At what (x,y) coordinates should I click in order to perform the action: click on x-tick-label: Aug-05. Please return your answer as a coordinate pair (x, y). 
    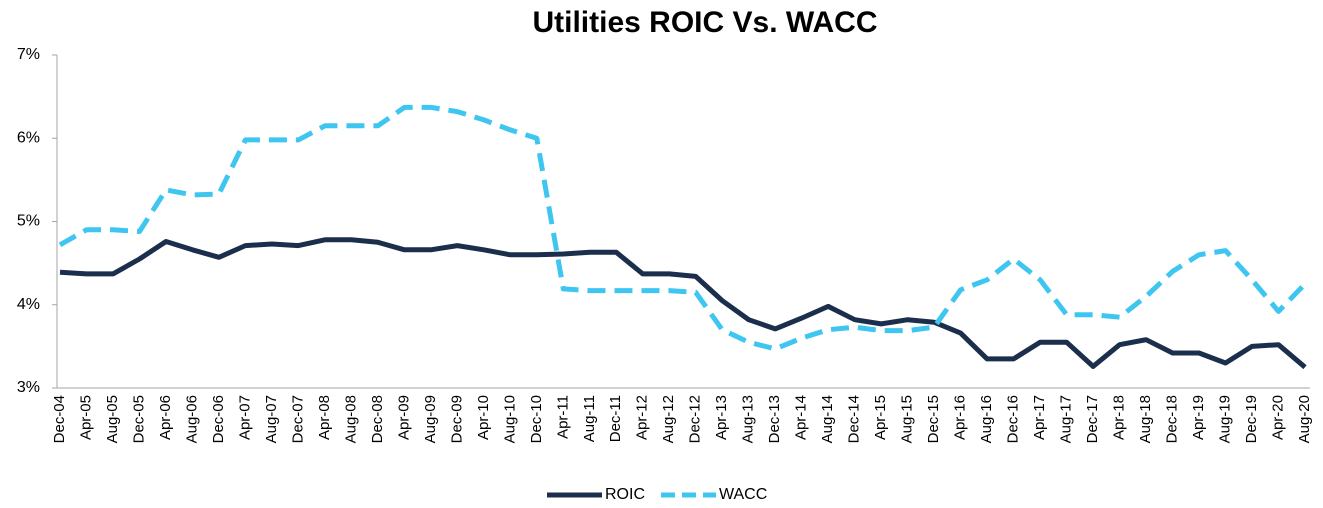
    Looking at the image, I should click on (112, 419).